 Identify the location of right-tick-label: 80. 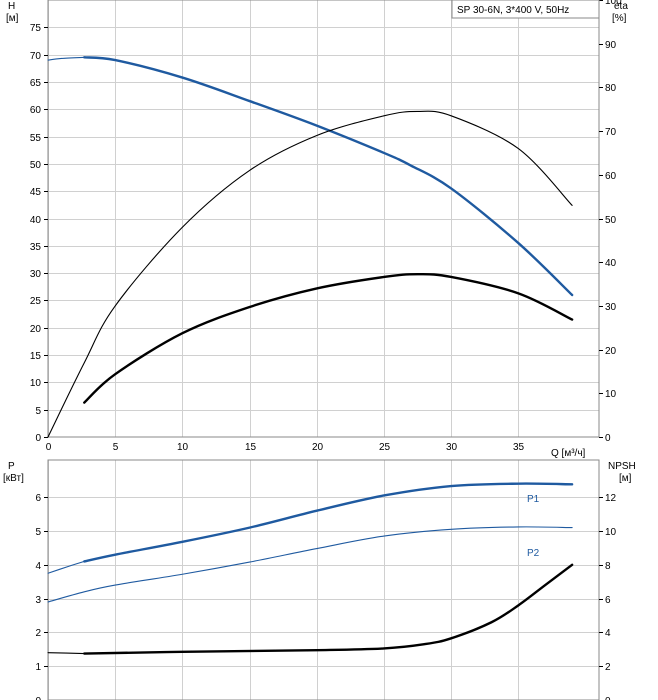
(611, 88).